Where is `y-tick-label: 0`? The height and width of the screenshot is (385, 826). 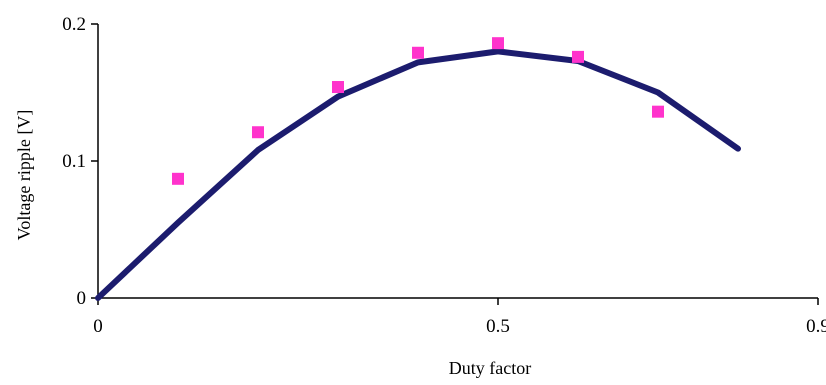
y-tick-label: 0 is located at coordinates (82, 298).